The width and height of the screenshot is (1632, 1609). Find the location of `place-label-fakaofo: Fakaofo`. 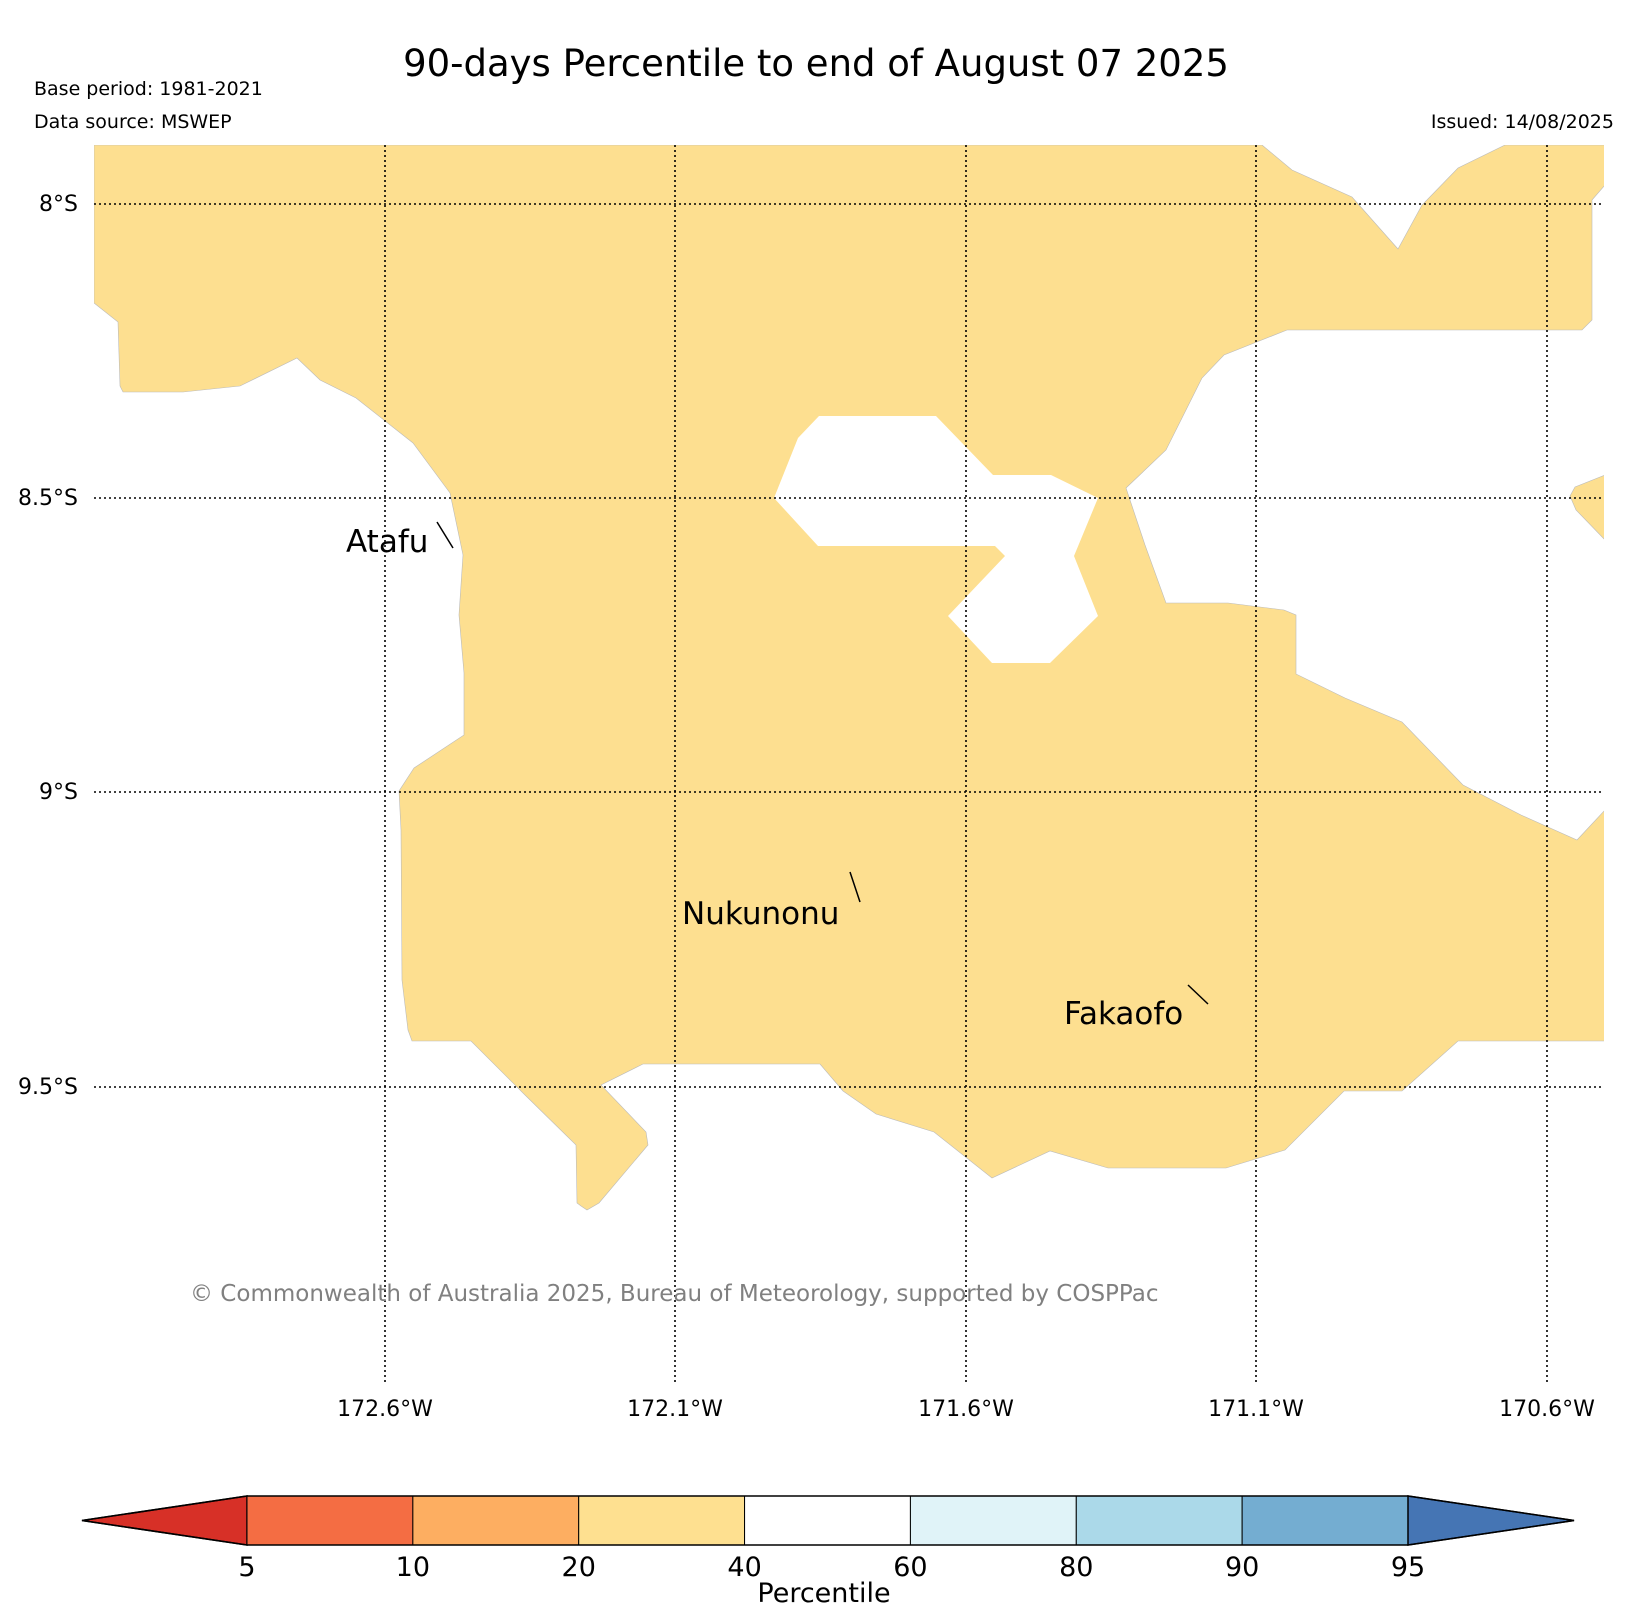

place-label-fakaofo: Fakaofo is located at coordinates (1123, 1014).